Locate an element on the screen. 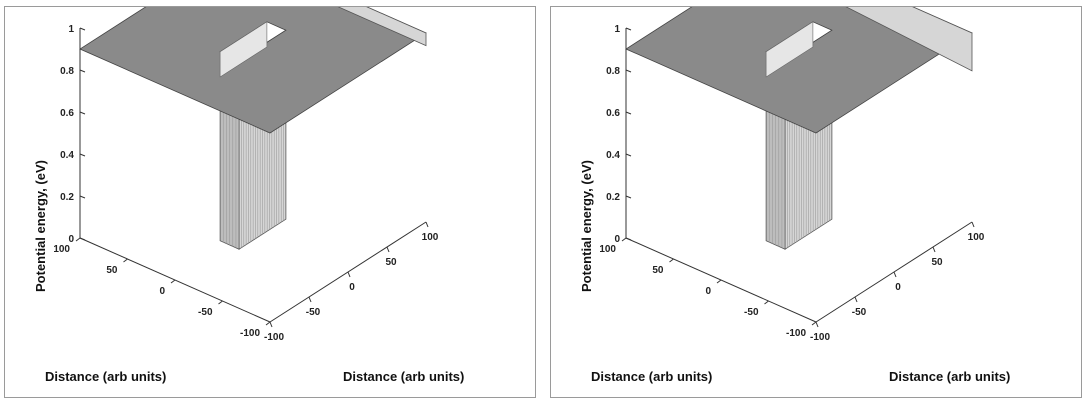 The width and height of the screenshot is (1086, 403). barrier-slope-edge is located at coordinates (909, 39).